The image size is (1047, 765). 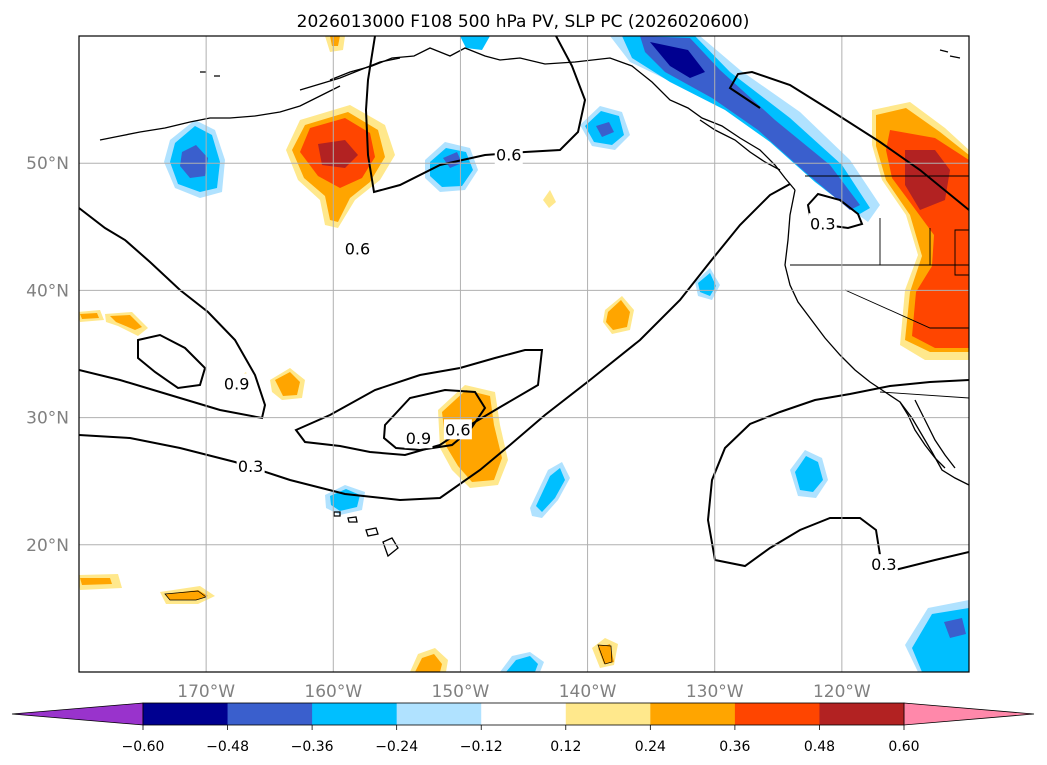 I want to click on pv-negative-170w-50n, so click(x=194, y=159).